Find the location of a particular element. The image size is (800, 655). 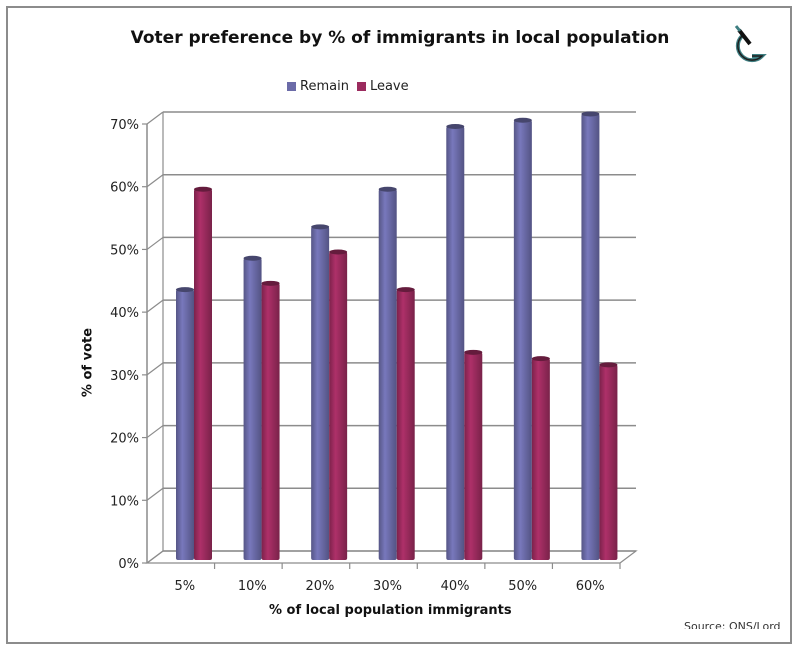

x-tick-label: 40% is located at coordinates (455, 586).